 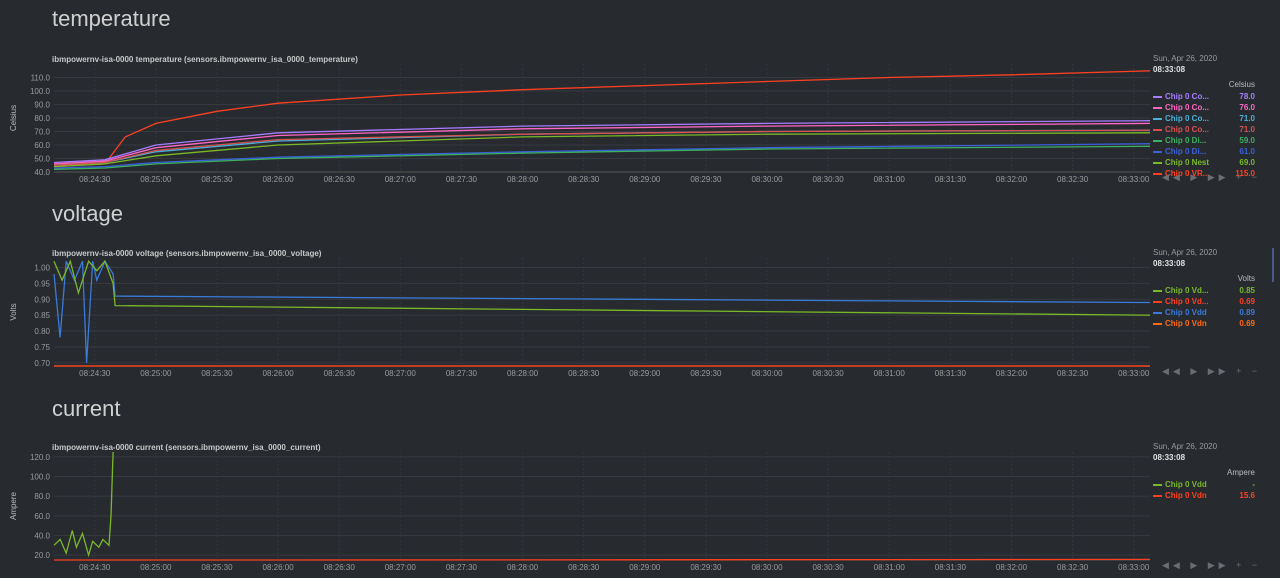 I want to click on legend-item: Chip 0 Di... 59.0, so click(x=1204, y=140).